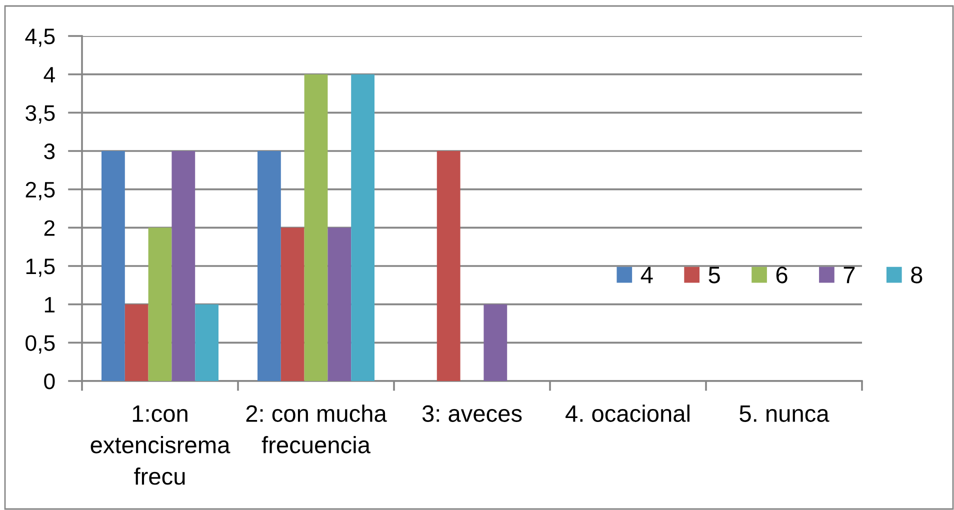 The width and height of the screenshot is (954, 510). I want to click on y-tick-label: 3,5, so click(40, 114).